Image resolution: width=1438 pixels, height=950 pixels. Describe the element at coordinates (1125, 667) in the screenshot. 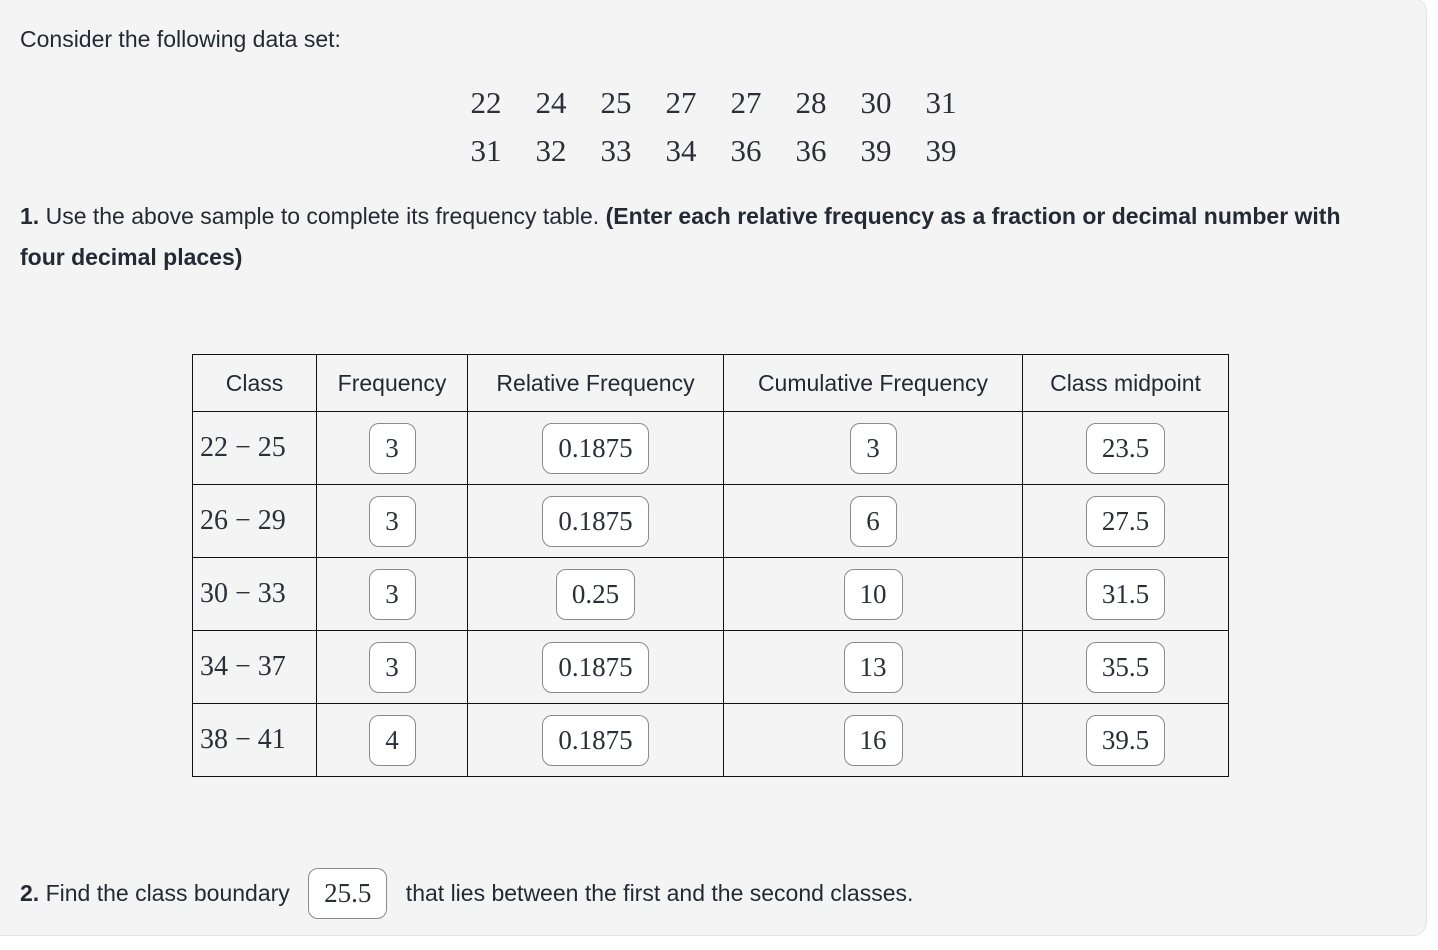

I see `class-midpoint-input: 35.5` at that location.